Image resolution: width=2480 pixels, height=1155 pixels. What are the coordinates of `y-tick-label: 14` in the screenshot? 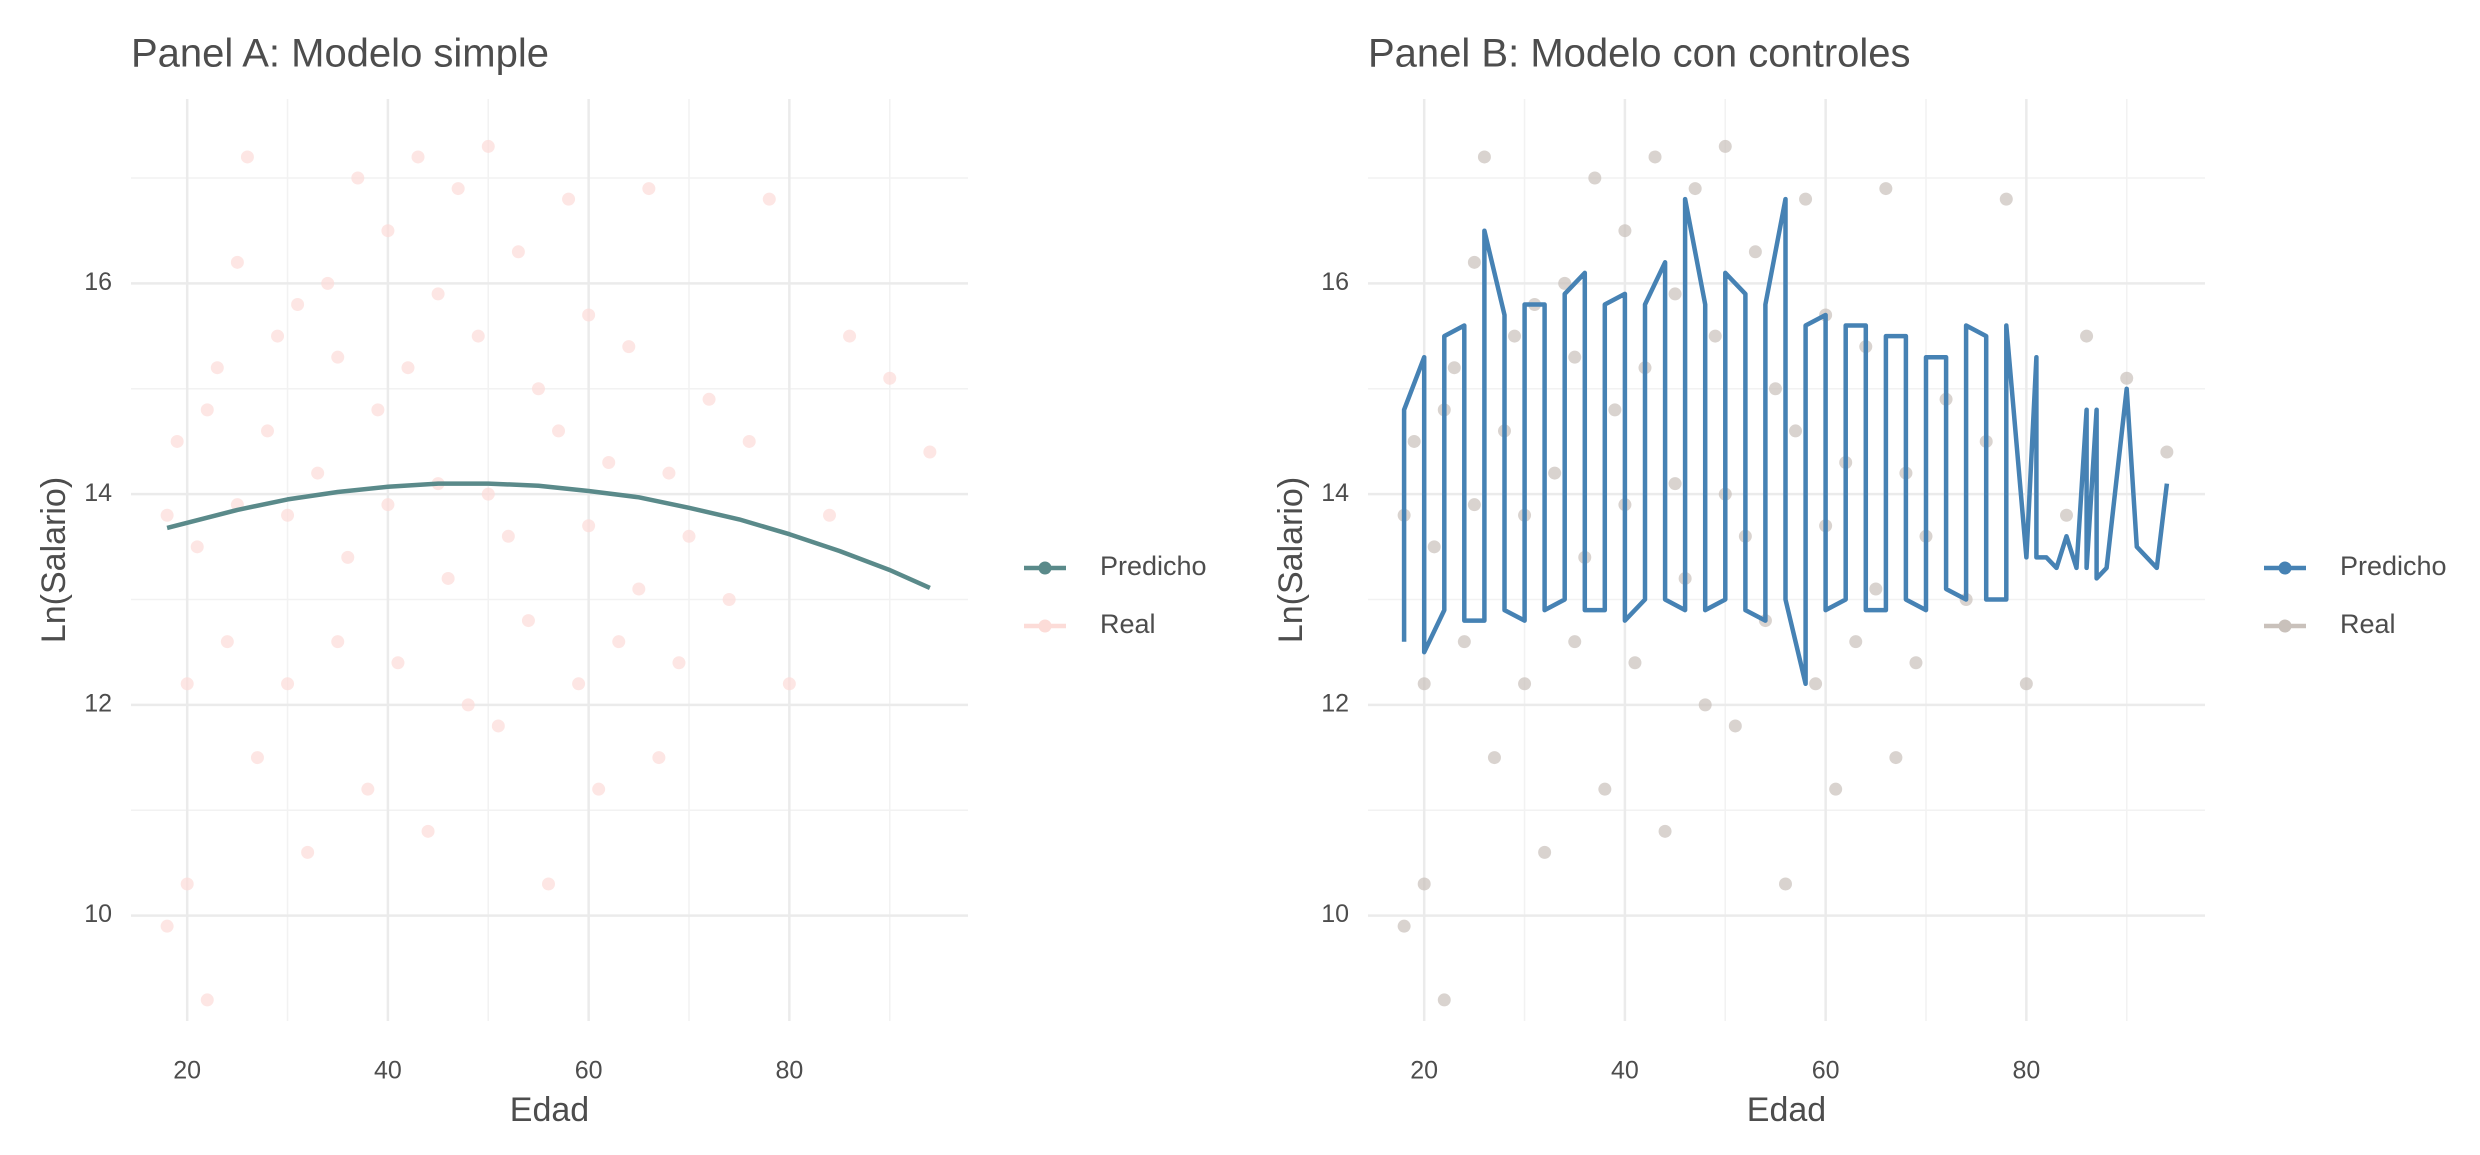 It's located at (1335, 493).